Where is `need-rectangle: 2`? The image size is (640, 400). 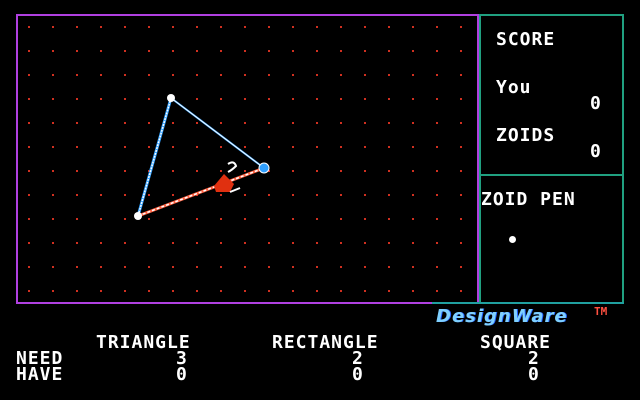 need-rectangle: 2 is located at coordinates (358, 358).